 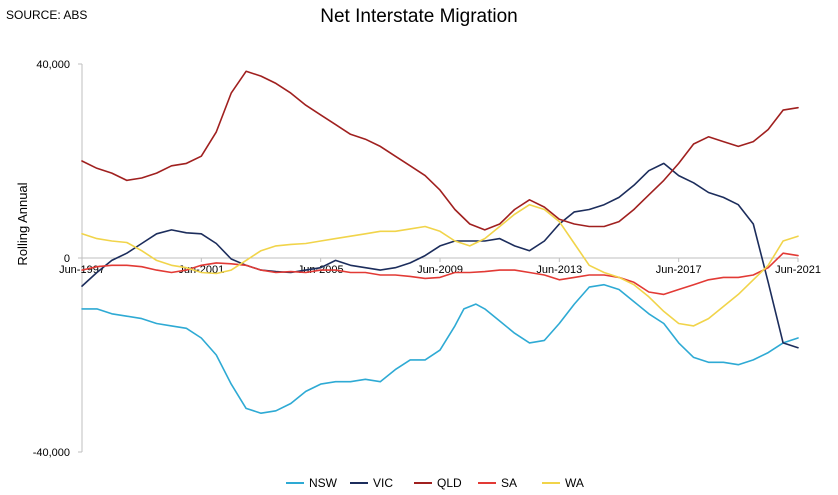 What do you see at coordinates (679, 270) in the screenshot?
I see `x-tick-label: Jun-2017` at bounding box center [679, 270].